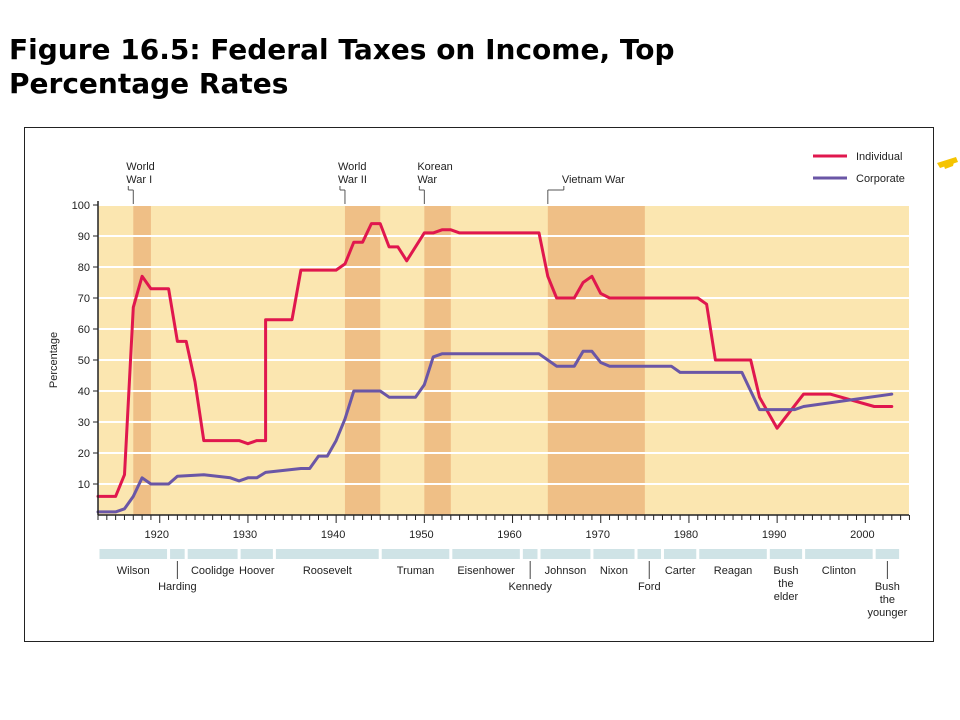 The height and width of the screenshot is (720, 960). What do you see at coordinates (156, 535) in the screenshot?
I see `x-tick-label: 1920` at bounding box center [156, 535].